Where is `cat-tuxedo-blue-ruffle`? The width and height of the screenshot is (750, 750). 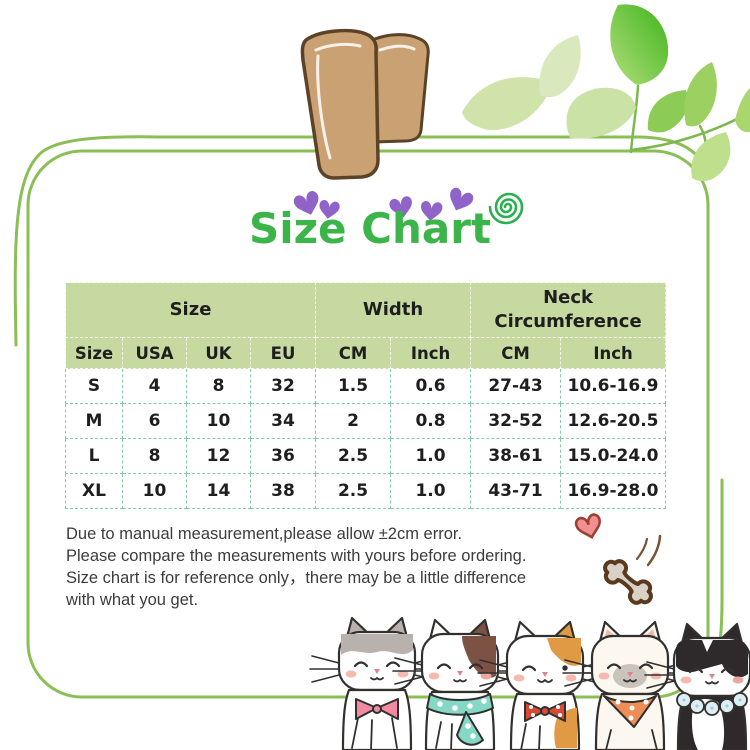 cat-tuxedo-blue-ruffle is located at coordinates (697, 686).